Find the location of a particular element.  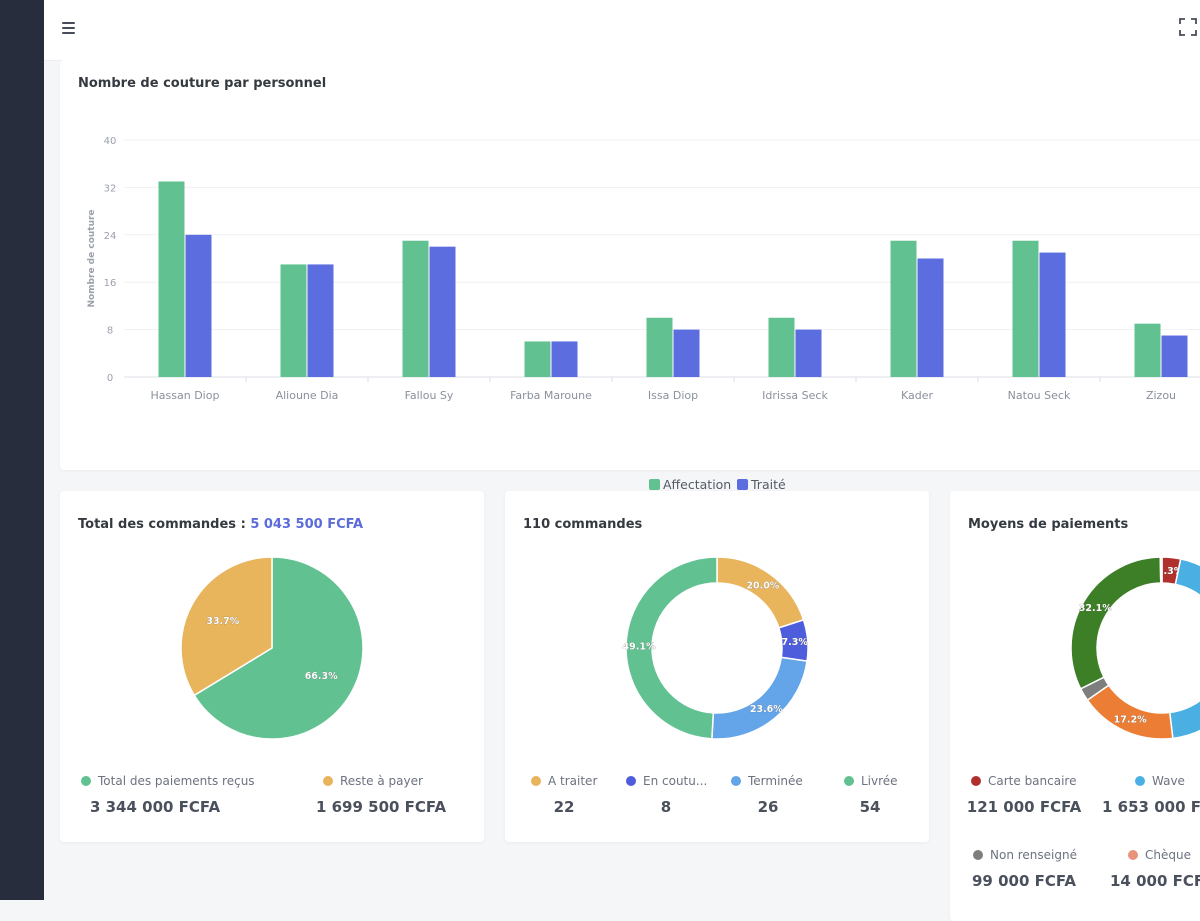

x-category-label: Zizou is located at coordinates (1161, 395).